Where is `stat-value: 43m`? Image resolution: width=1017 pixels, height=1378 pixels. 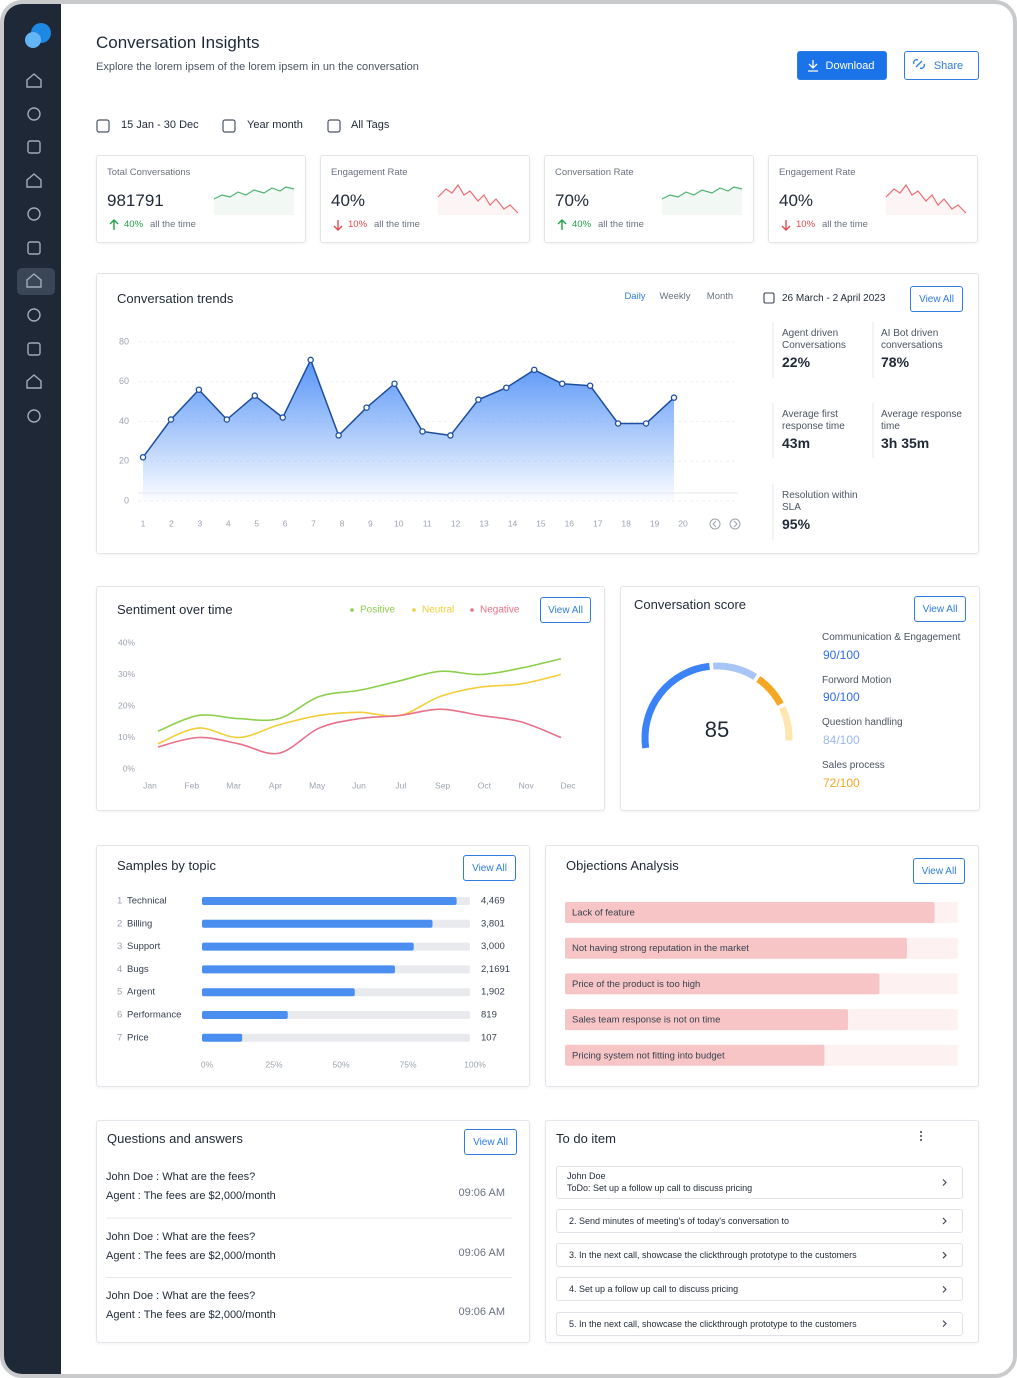 stat-value: 43m is located at coordinates (796, 443).